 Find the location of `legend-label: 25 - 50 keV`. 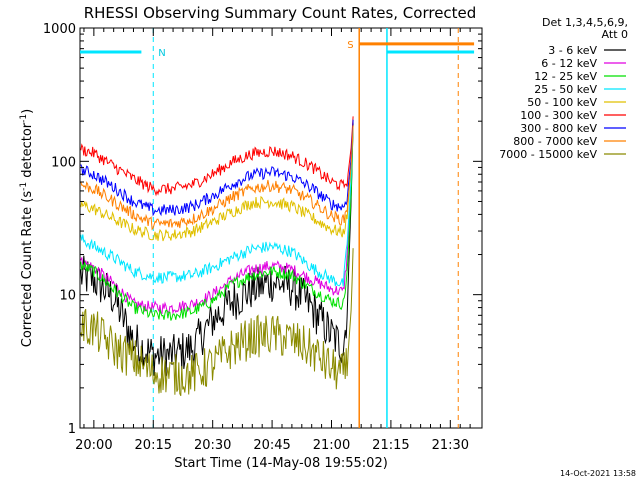

legend-label: 25 - 50 keV is located at coordinates (565, 89).